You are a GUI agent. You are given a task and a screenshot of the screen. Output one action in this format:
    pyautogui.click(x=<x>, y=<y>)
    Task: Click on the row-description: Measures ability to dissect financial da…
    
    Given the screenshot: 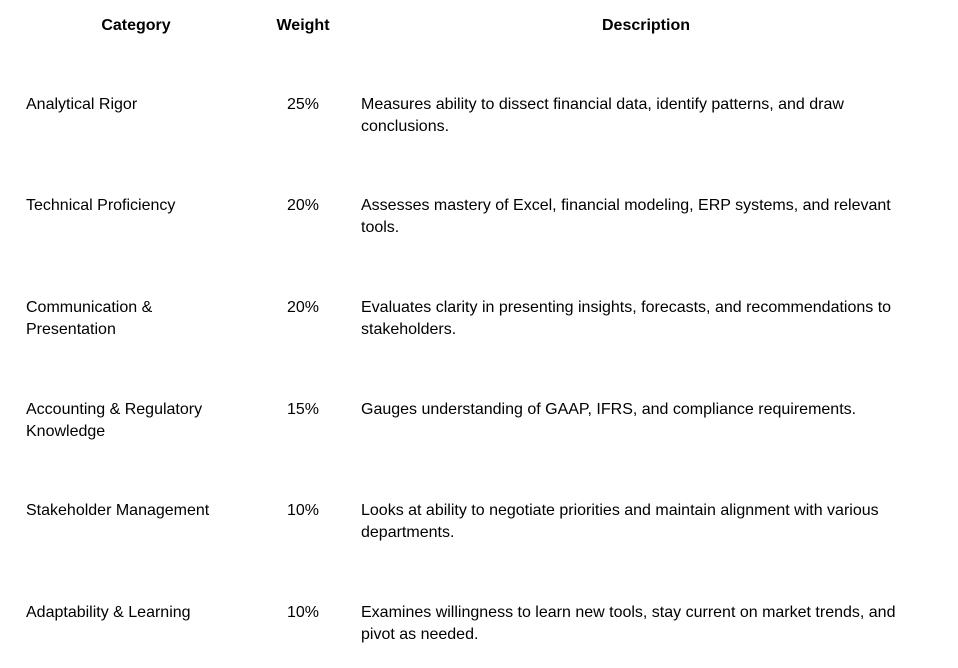 What is the action you would take?
    pyautogui.click(x=602, y=115)
    